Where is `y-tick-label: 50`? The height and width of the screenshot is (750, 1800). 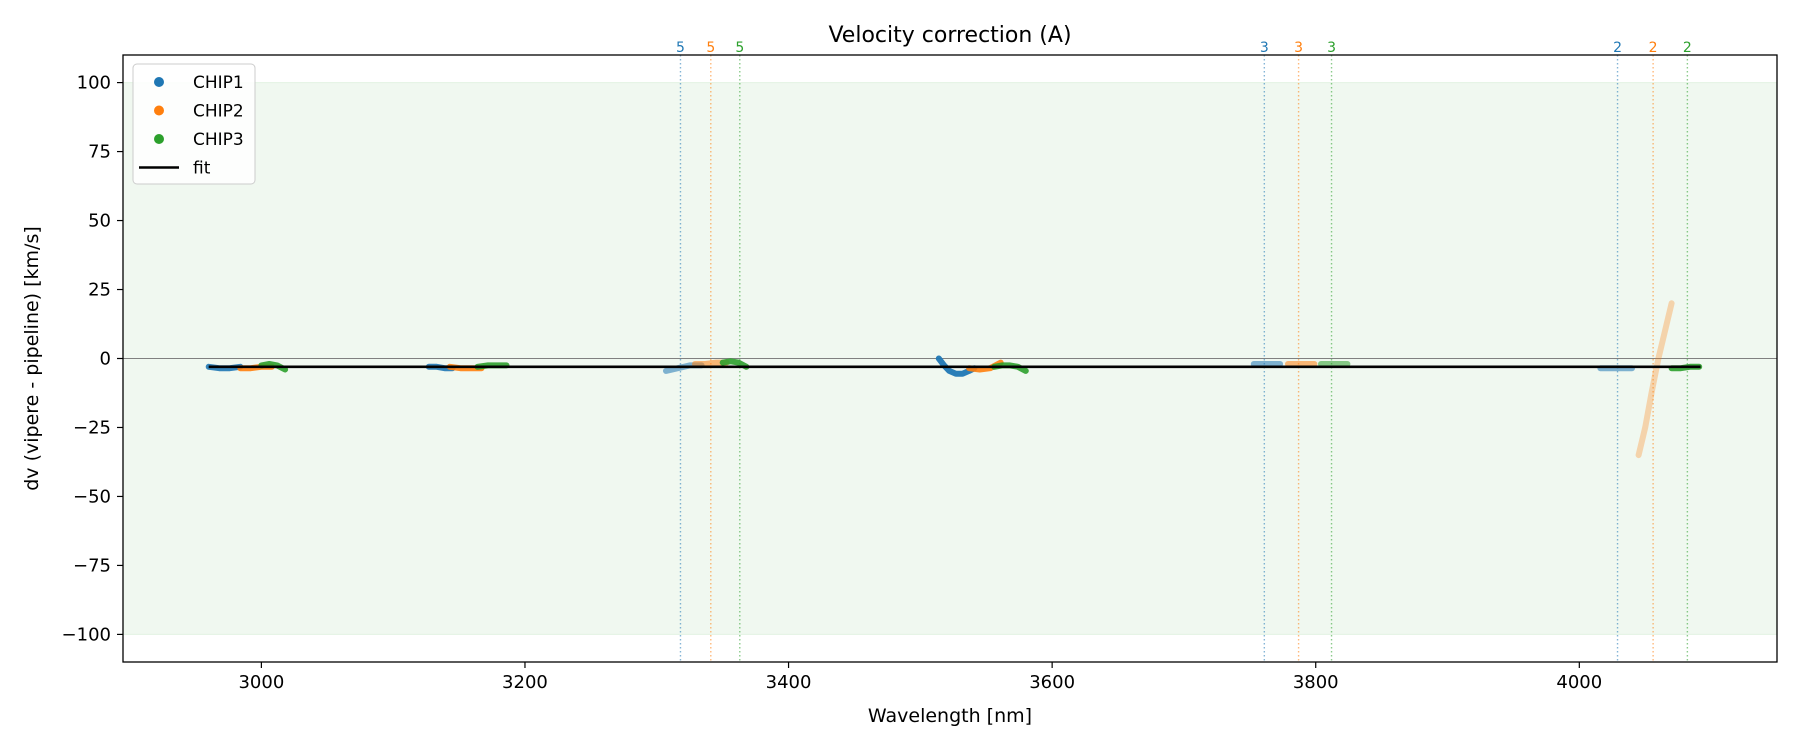
y-tick-label: 50 is located at coordinates (99, 221).